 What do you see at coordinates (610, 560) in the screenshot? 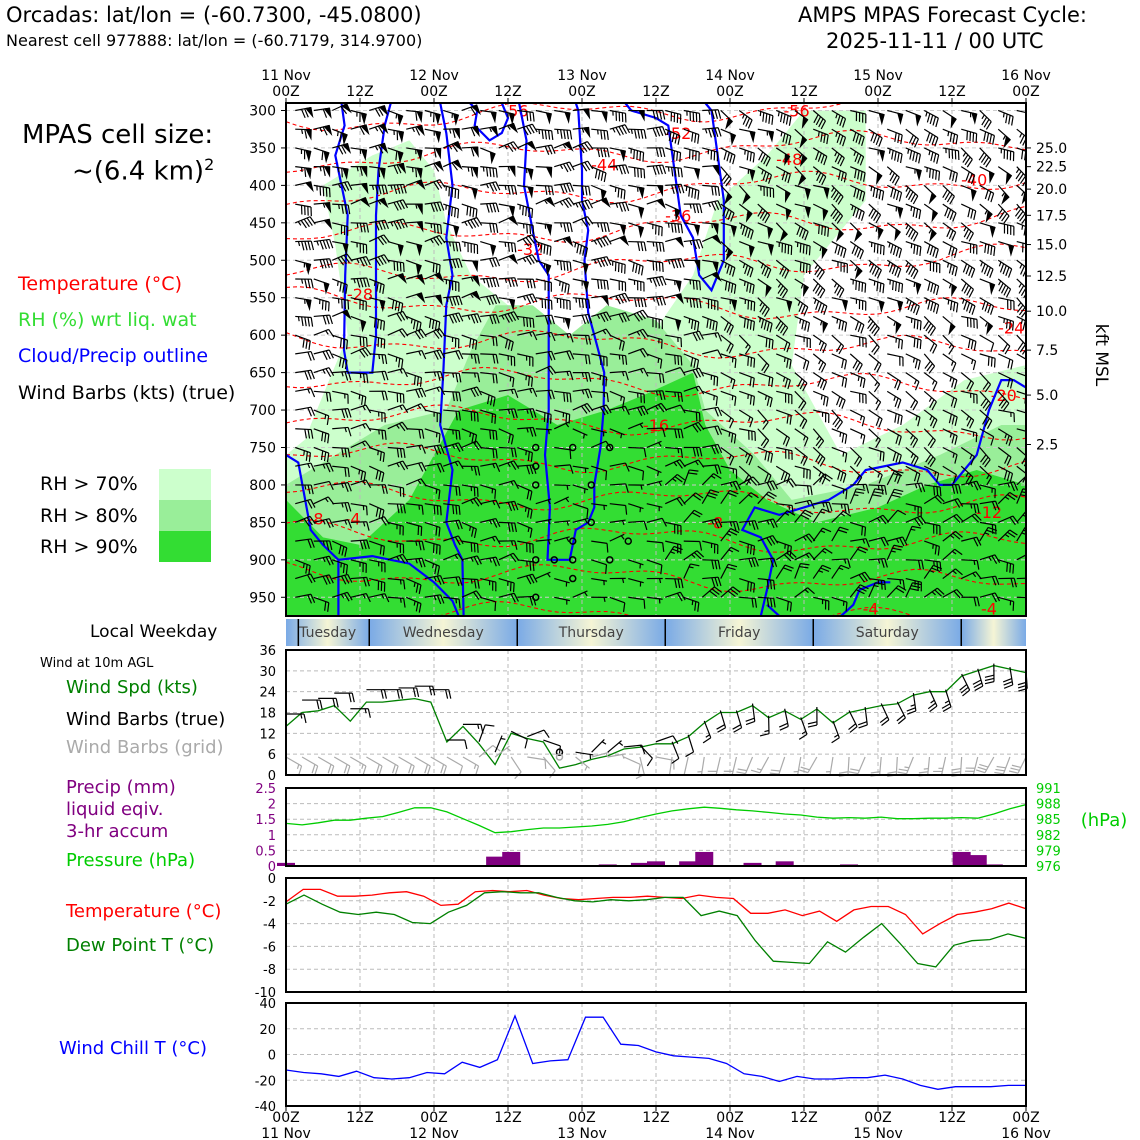
I see `calm-circle` at bounding box center [610, 560].